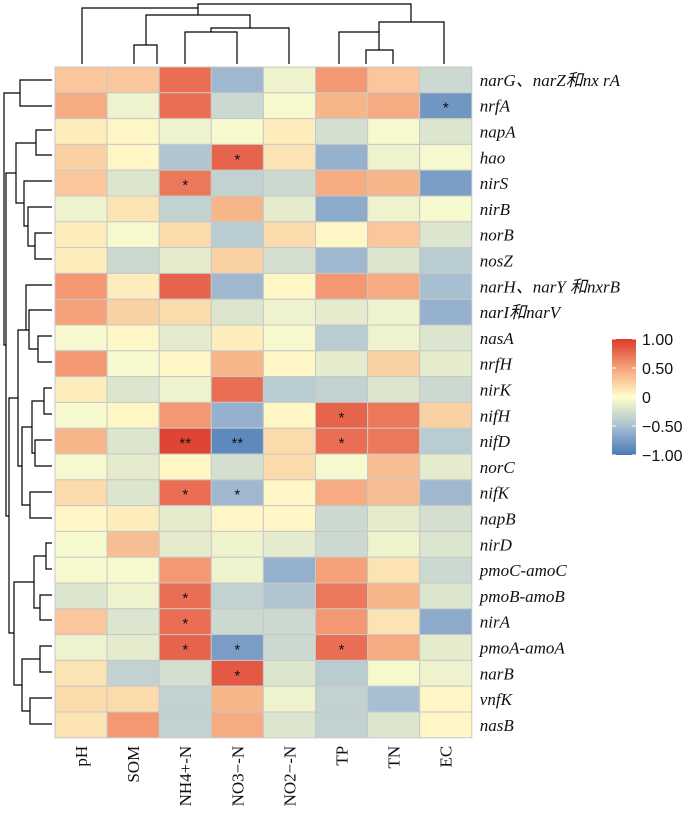 This screenshot has width=700, height=831. What do you see at coordinates (662, 427) in the screenshot?
I see `legend-tick-label: −0.50` at bounding box center [662, 427].